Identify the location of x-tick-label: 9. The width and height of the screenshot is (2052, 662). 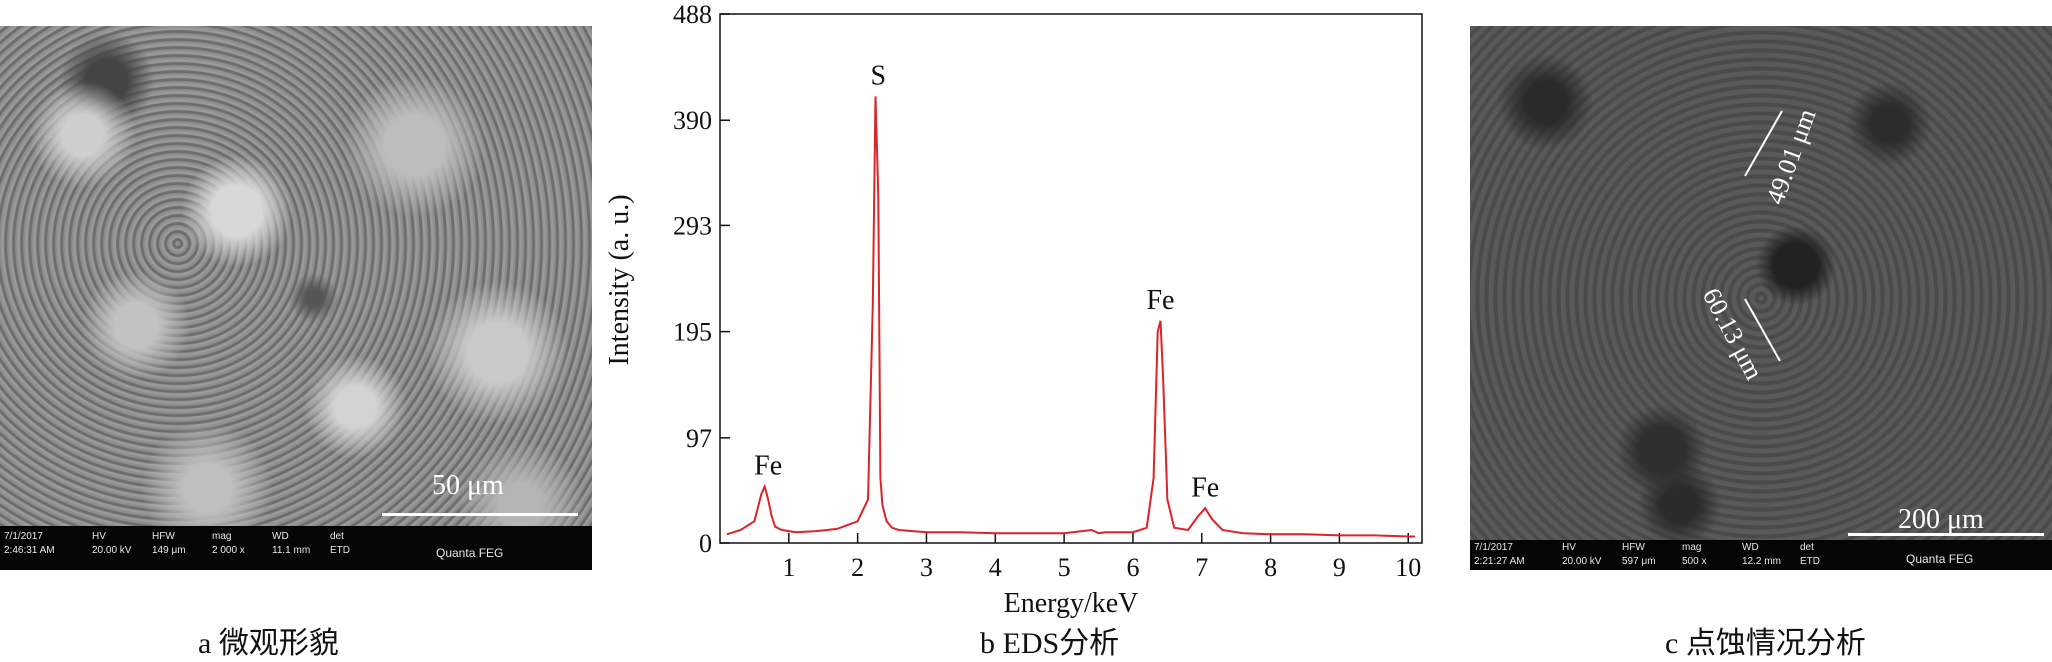
(1339, 567).